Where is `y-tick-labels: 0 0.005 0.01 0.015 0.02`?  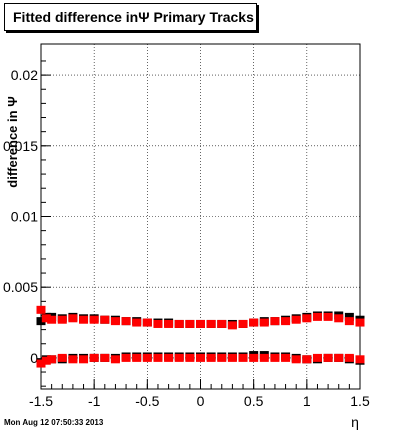
y-tick-labels: 0 0.005 0.01 0.015 0.02 is located at coordinates (20, 216).